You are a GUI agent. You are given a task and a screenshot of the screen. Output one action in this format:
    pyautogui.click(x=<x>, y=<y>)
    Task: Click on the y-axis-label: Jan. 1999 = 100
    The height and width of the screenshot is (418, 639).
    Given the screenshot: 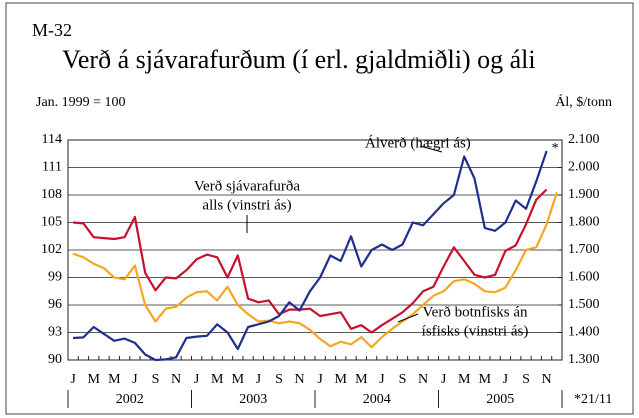 What is the action you would take?
    pyautogui.click(x=81, y=102)
    